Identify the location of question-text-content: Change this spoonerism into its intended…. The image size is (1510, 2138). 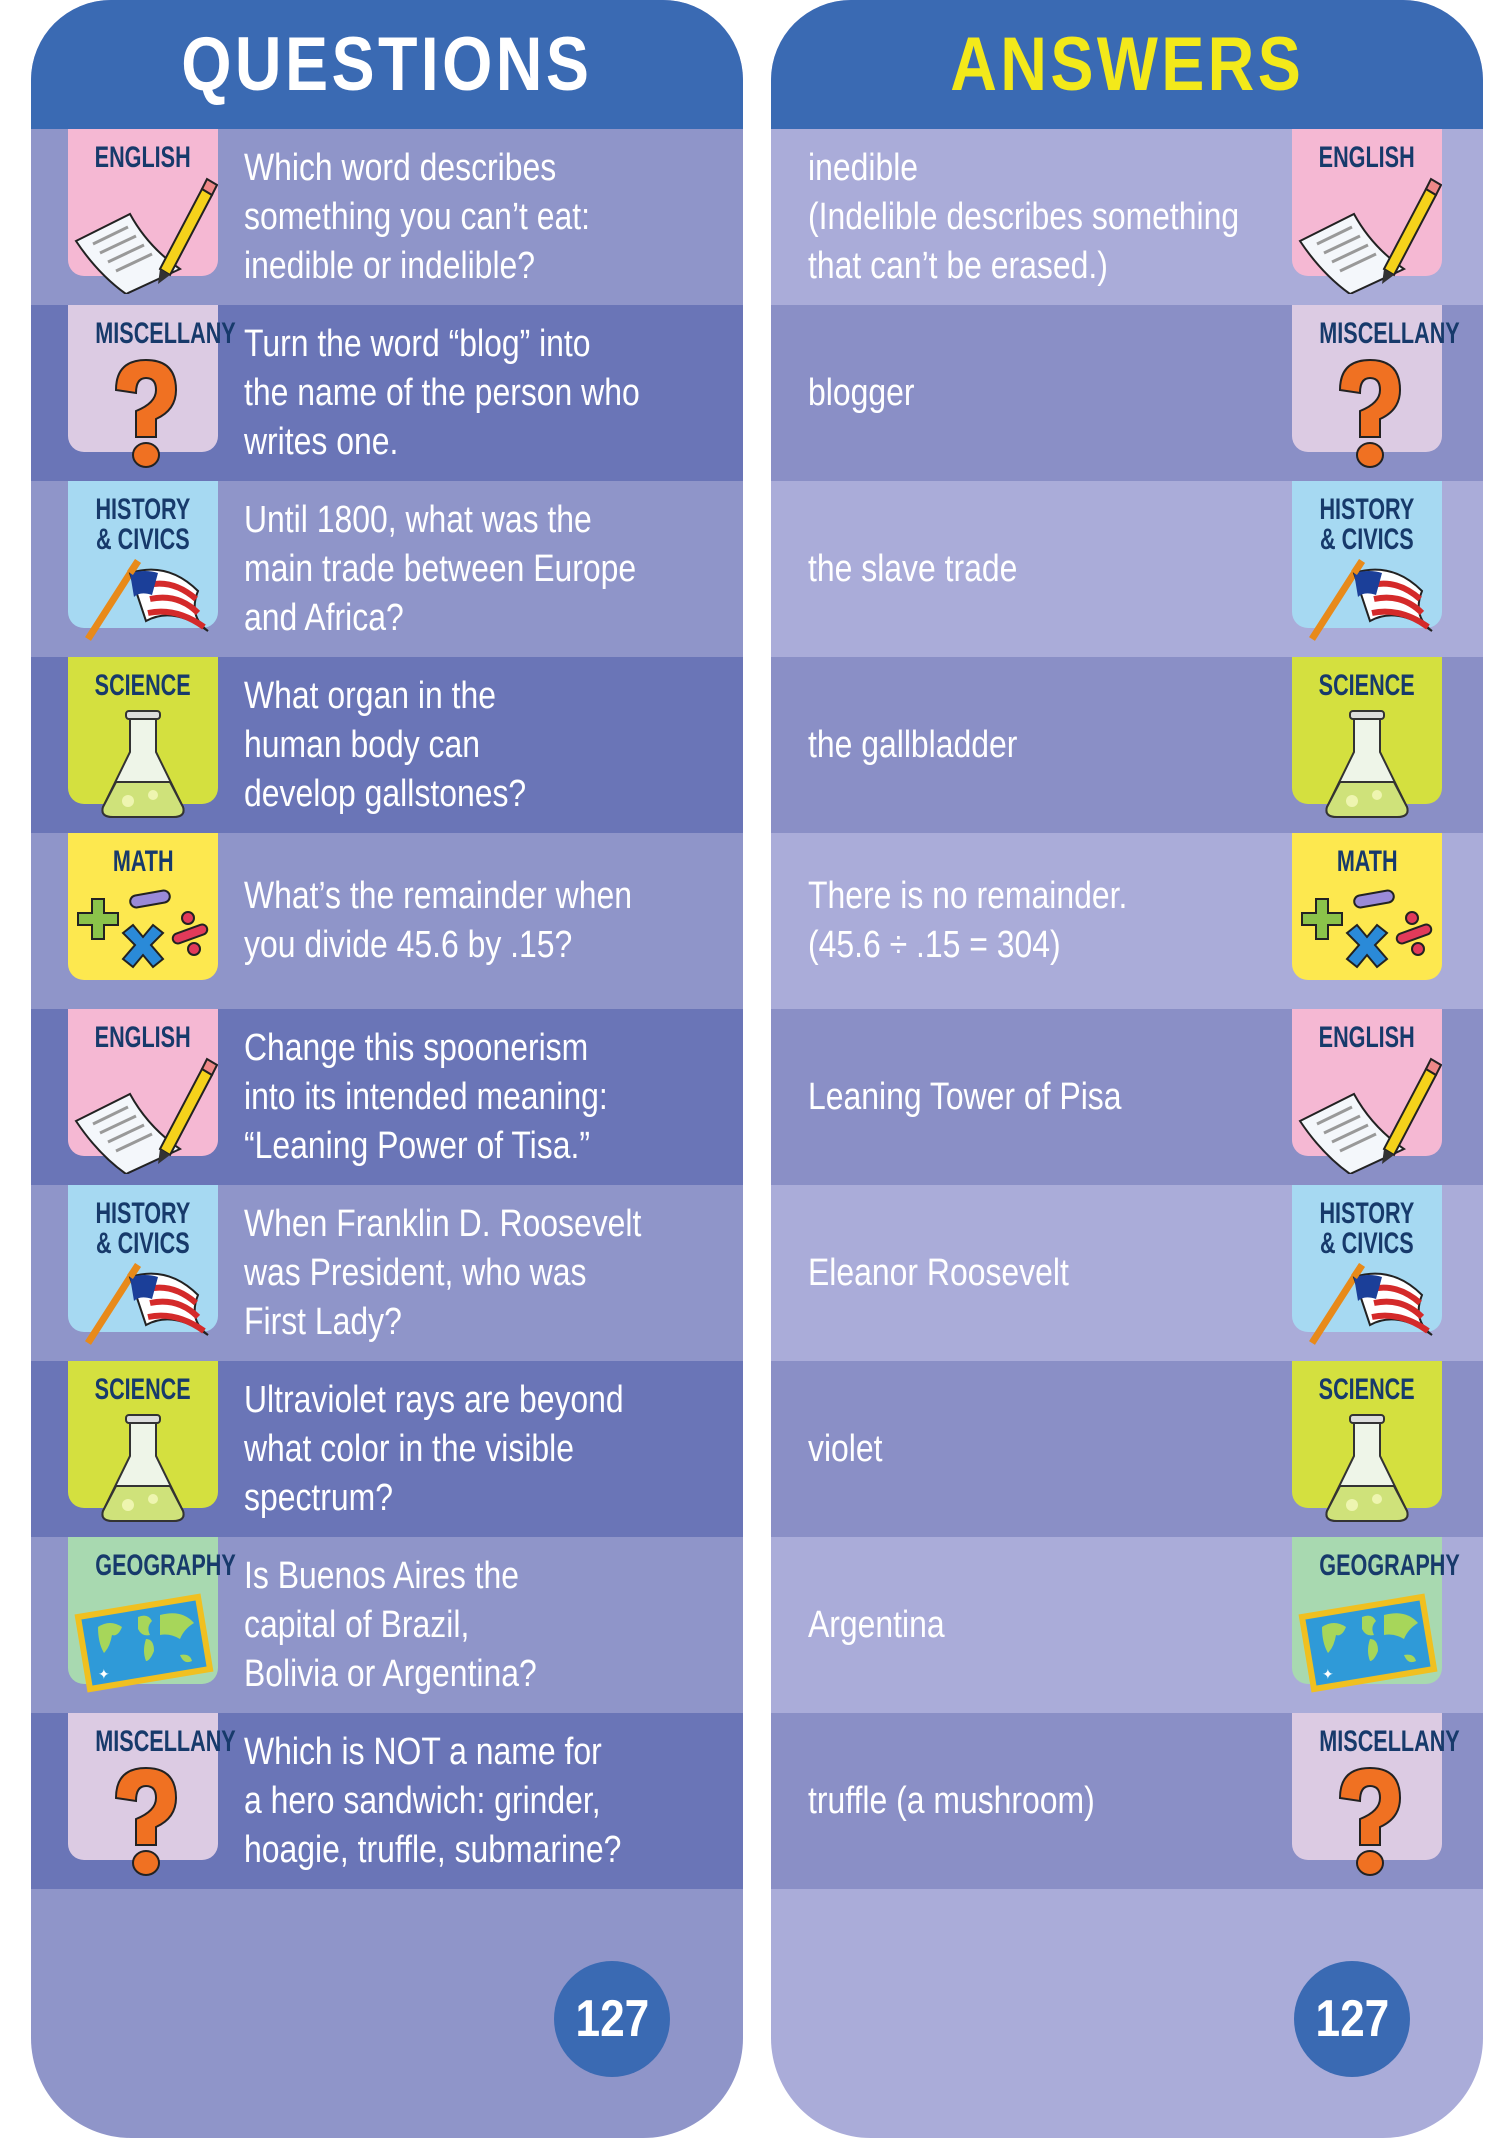
(426, 1096).